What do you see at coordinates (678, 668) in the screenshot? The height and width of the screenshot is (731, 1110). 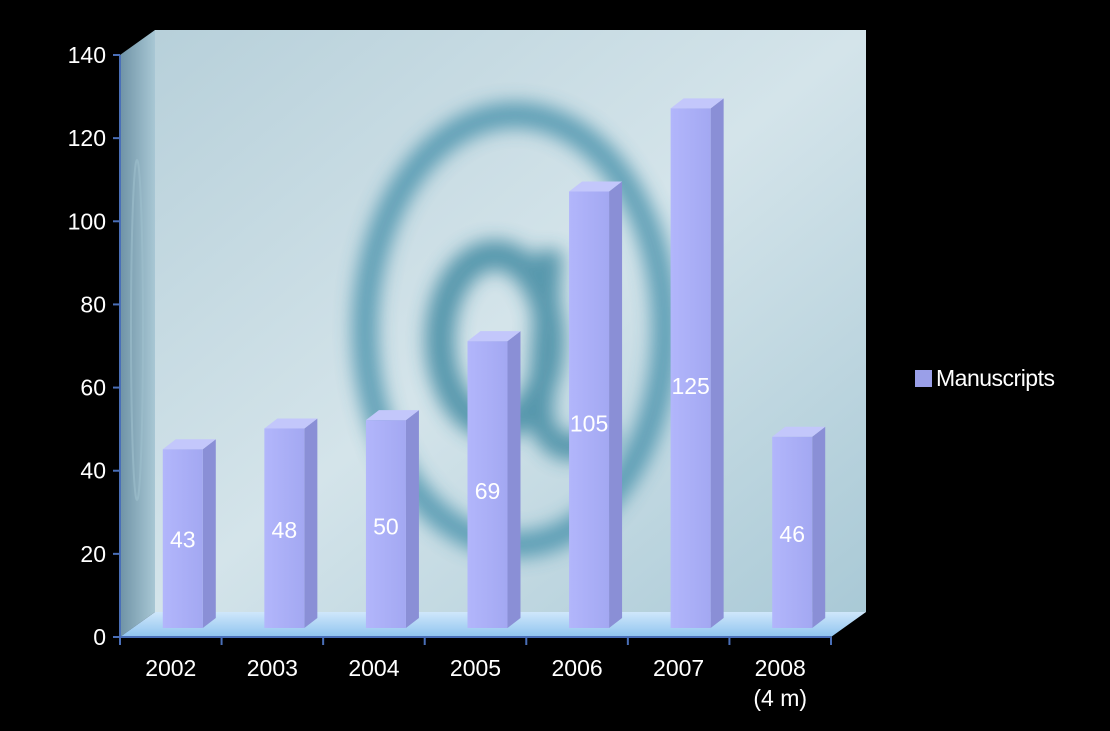 I see `x-tick-label: 2007` at bounding box center [678, 668].